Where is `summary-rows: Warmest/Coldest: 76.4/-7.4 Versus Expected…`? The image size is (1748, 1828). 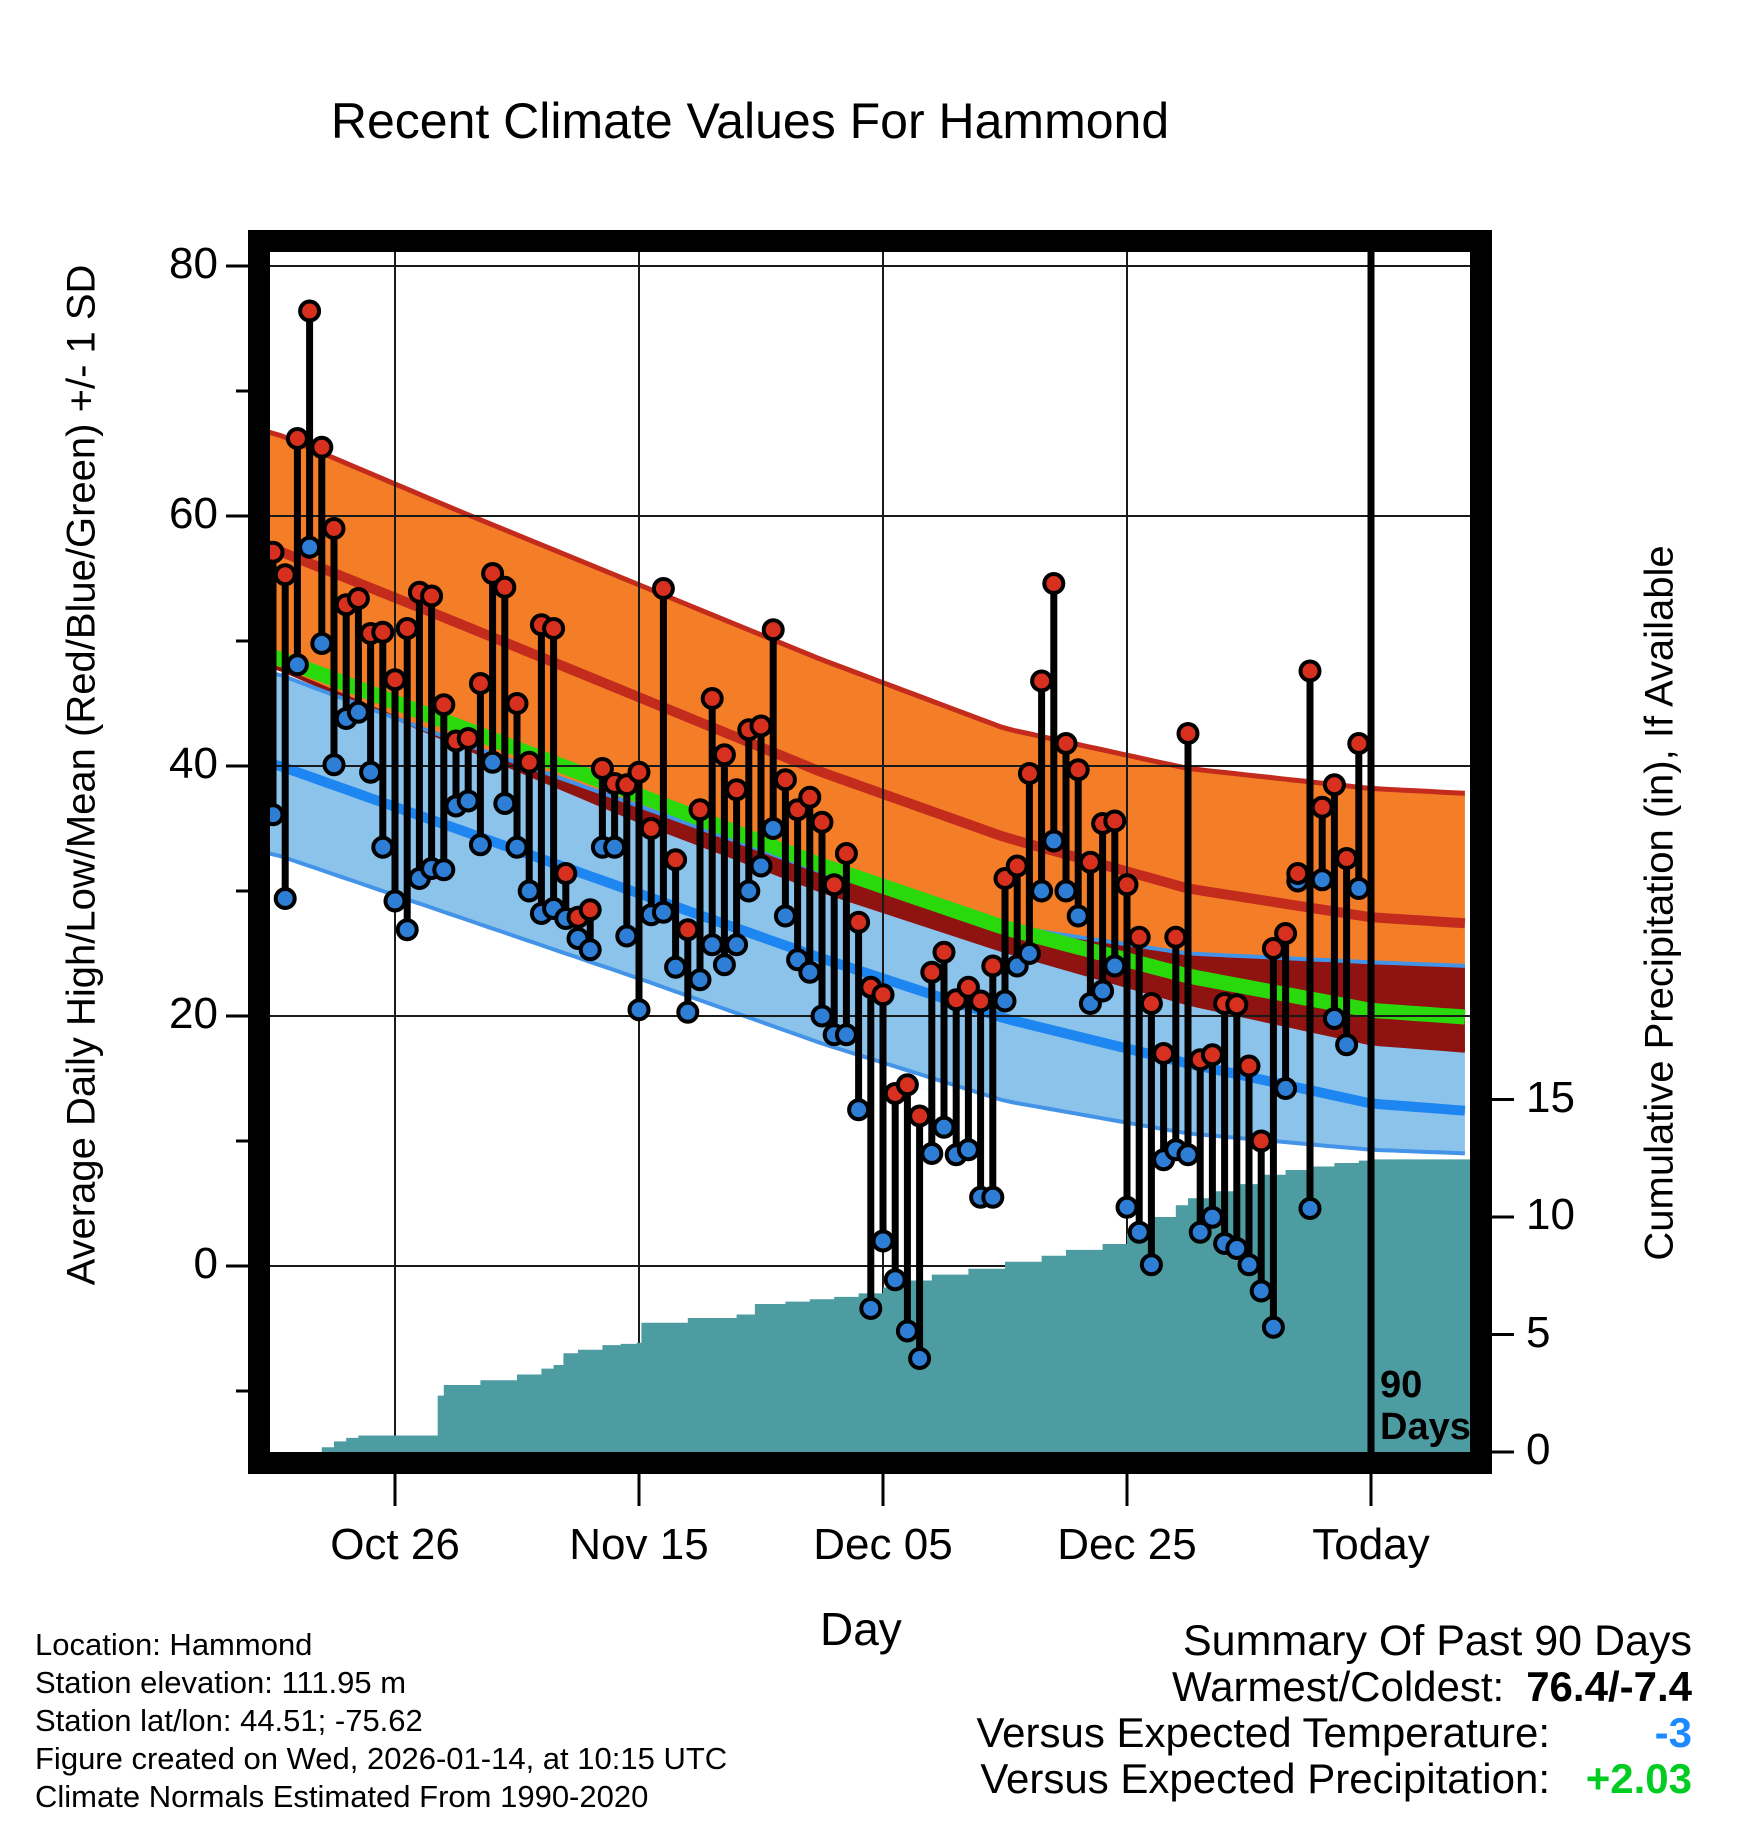
summary-rows: Warmest/Coldest: 76.4/-7.4 Versus Expected… is located at coordinates (1334, 1733).